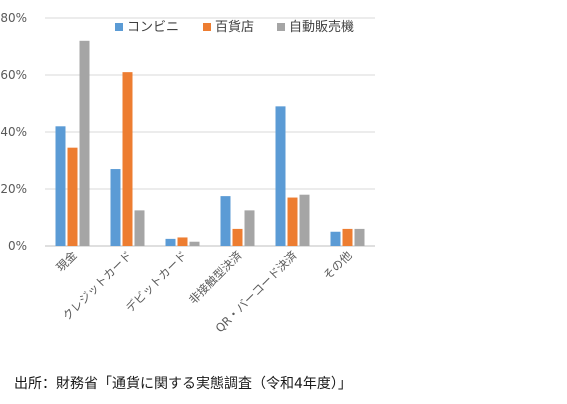 This screenshot has height=404, width=567. I want to click on legend-label: 自動販売機, so click(321, 27).